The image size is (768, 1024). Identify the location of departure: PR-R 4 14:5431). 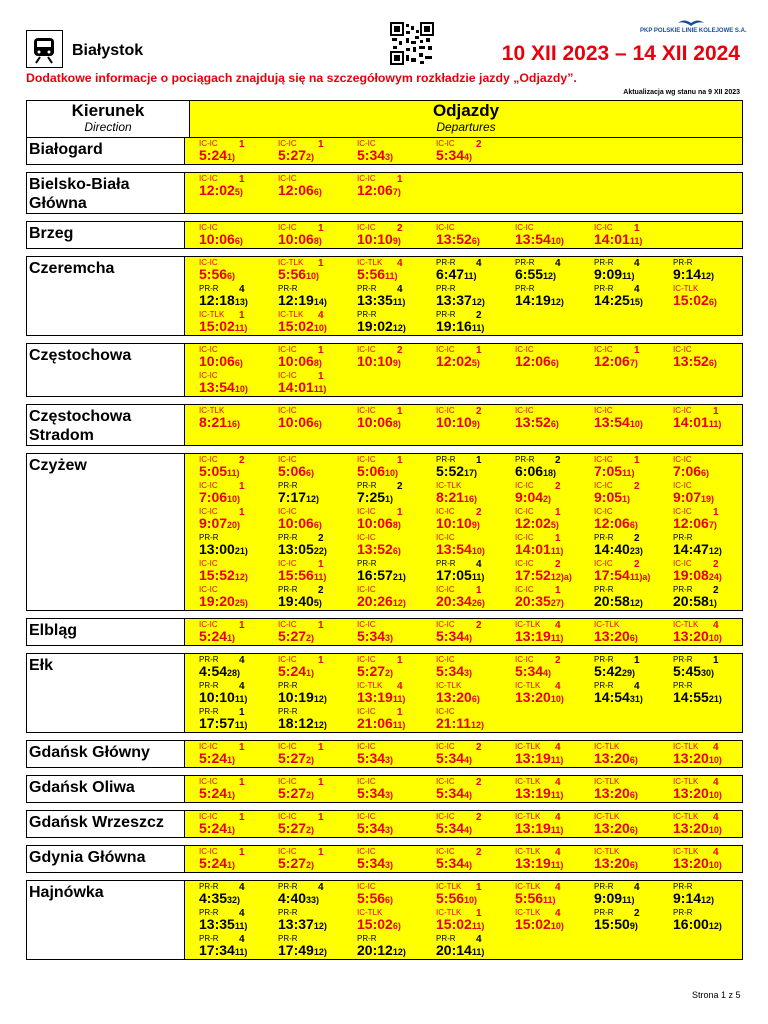
(623, 693).